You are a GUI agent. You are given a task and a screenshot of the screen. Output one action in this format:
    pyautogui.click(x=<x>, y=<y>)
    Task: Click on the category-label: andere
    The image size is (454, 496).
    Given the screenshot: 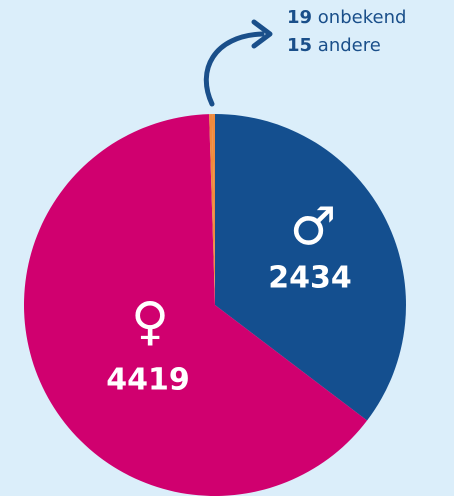 What is the action you would take?
    pyautogui.click(x=349, y=45)
    